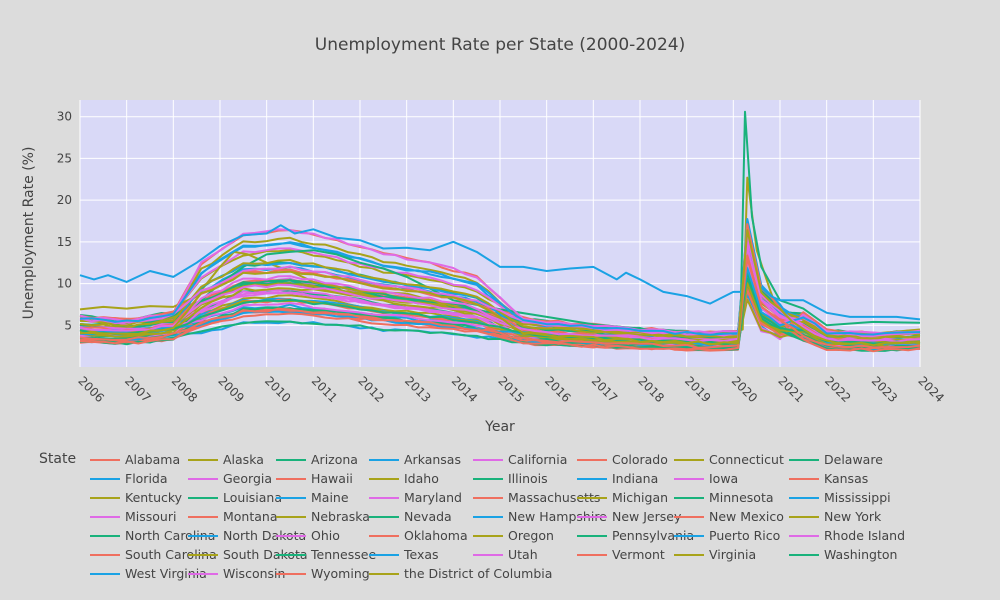  I want to click on legend-label: Connecticut, so click(746, 459).